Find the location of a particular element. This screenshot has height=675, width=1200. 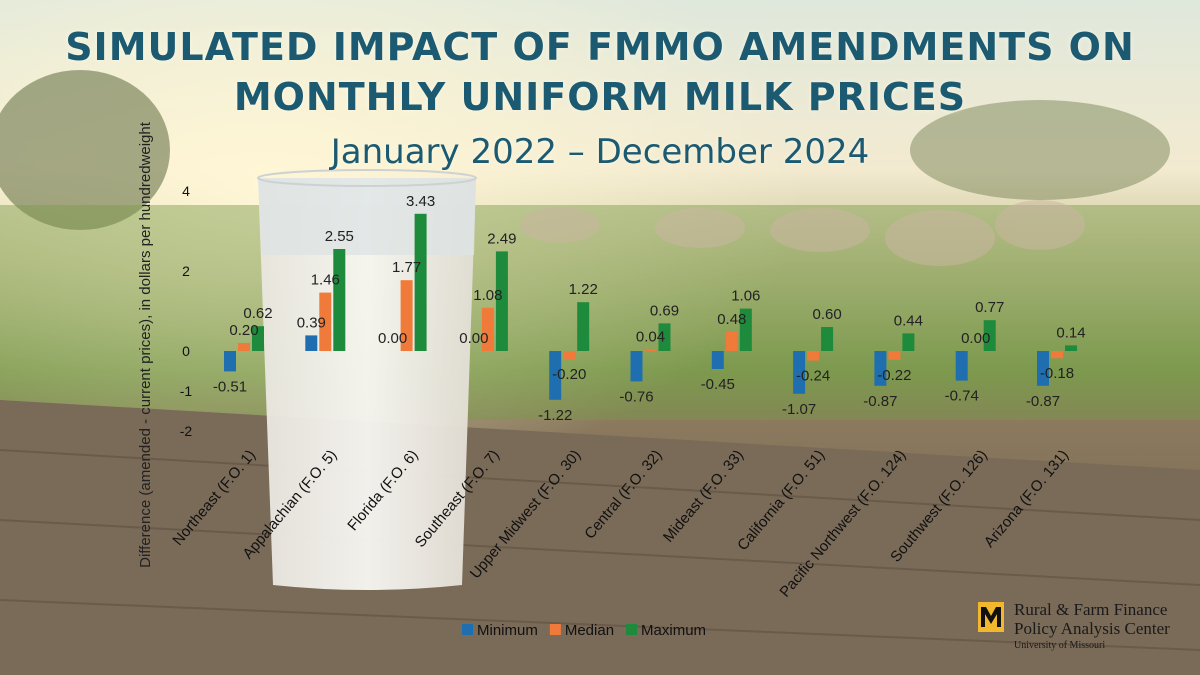

data-label: 0.77 is located at coordinates (989, 307).